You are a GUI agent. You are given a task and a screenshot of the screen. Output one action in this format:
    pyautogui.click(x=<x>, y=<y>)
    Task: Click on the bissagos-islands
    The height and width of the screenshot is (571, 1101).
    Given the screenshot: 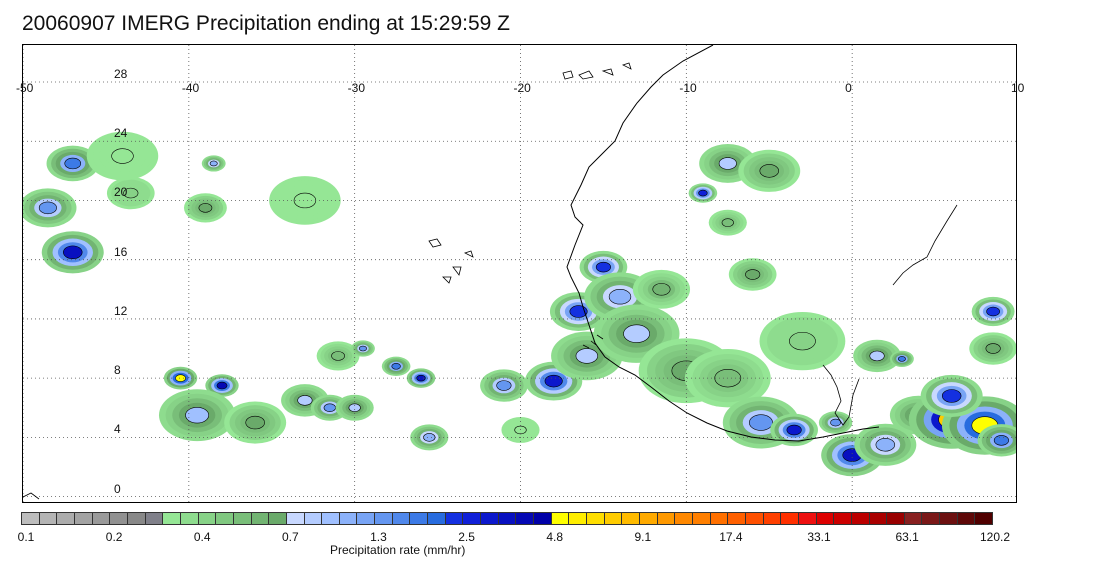 What is the action you would take?
    pyautogui.click(x=593, y=341)
    